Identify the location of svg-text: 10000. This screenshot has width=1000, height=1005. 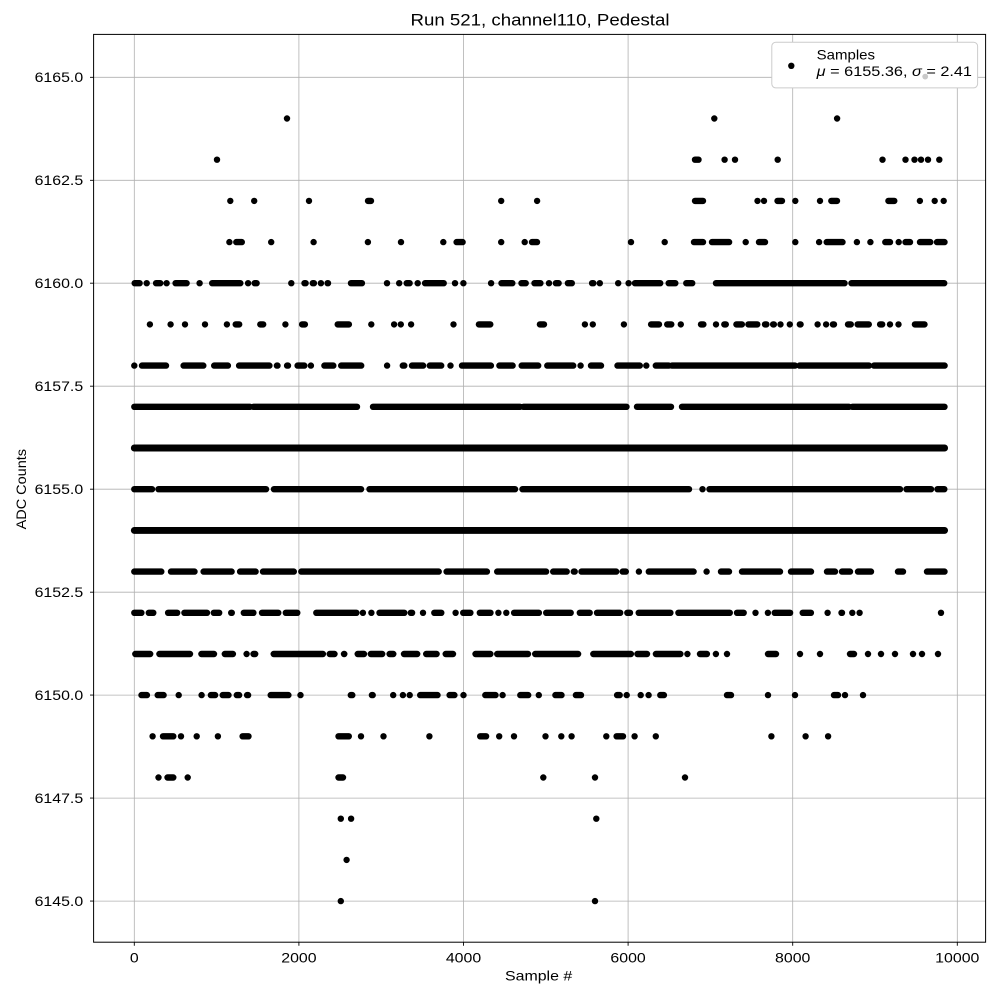
(957, 957).